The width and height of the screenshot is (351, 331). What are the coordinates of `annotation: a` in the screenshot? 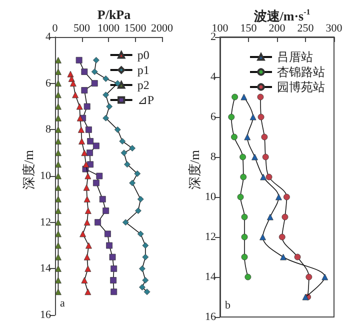 It's located at (62, 304).